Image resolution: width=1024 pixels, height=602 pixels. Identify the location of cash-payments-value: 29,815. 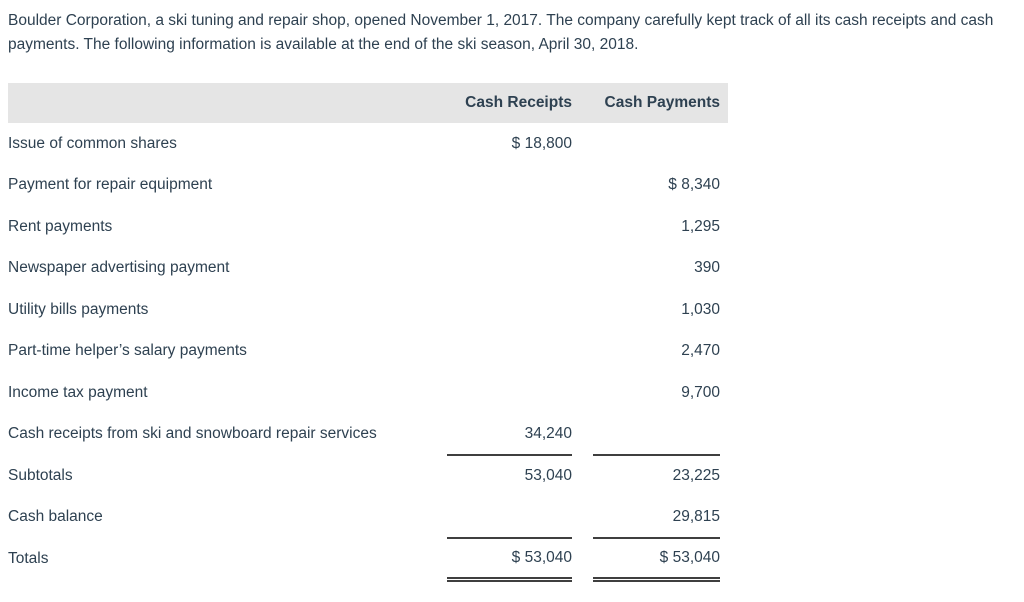
(656, 517).